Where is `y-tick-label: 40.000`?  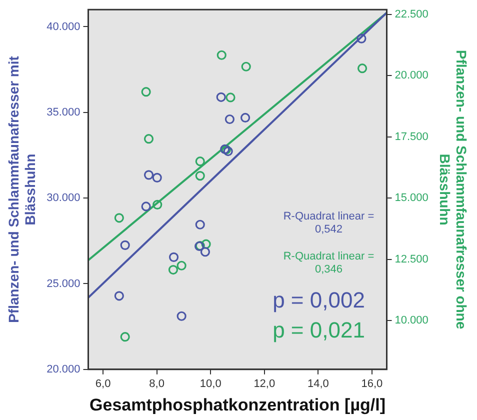
y-tick-label: 40.000 is located at coordinates (63, 26).